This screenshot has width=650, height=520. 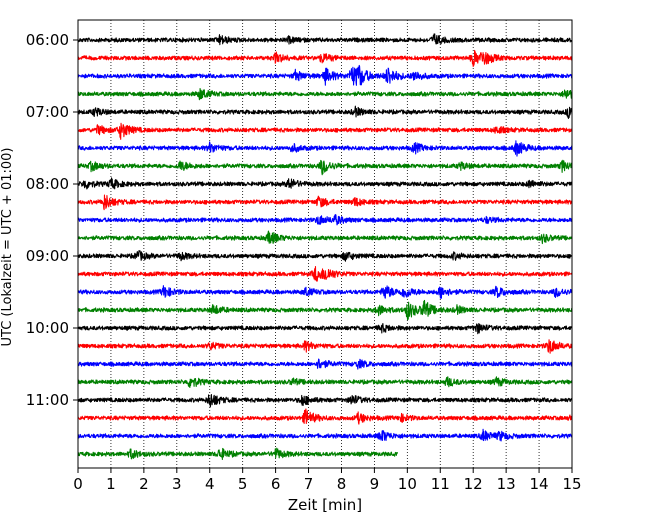 What do you see at coordinates (309, 484) in the screenshot?
I see `x-tick-label: 7` at bounding box center [309, 484].